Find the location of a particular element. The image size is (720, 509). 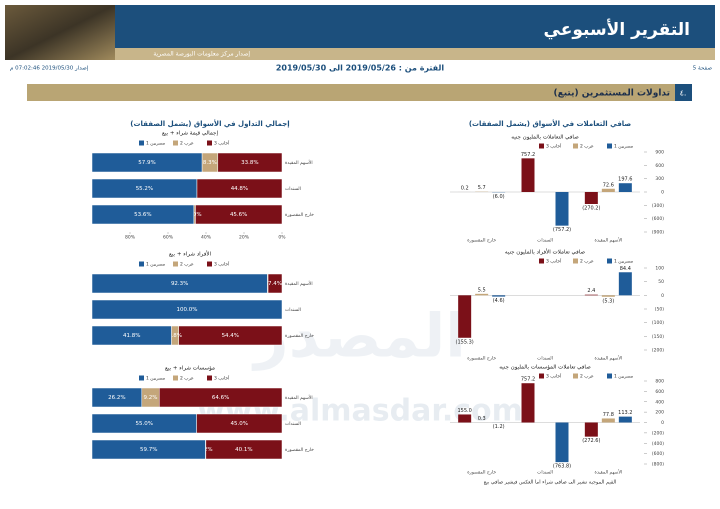

value-label: 3.8% is located at coordinates (175, 336).